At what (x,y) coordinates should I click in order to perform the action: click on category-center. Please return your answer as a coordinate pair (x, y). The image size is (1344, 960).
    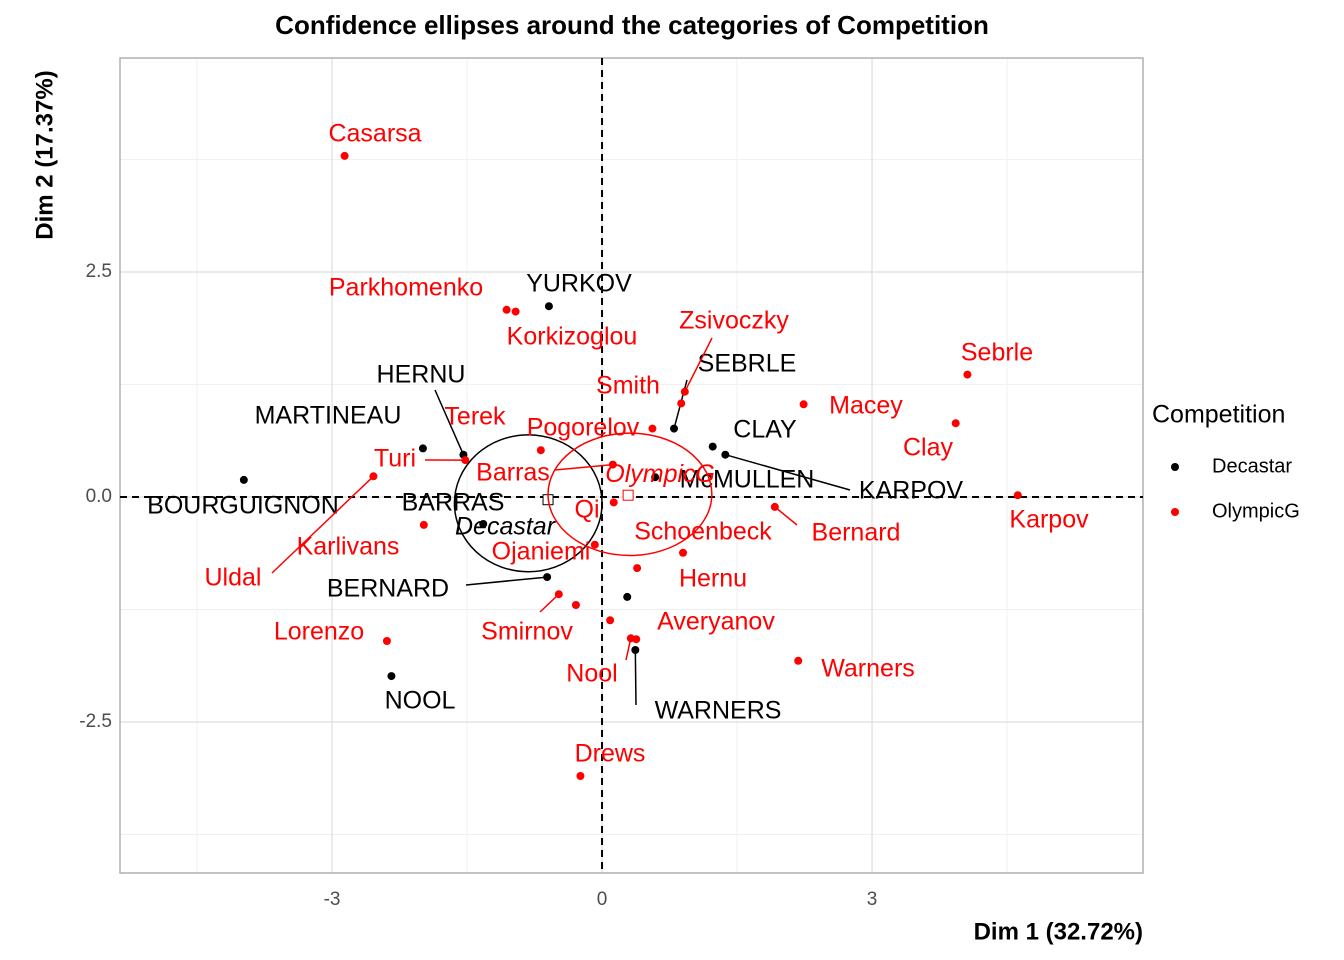
    Looking at the image, I should click on (628, 495).